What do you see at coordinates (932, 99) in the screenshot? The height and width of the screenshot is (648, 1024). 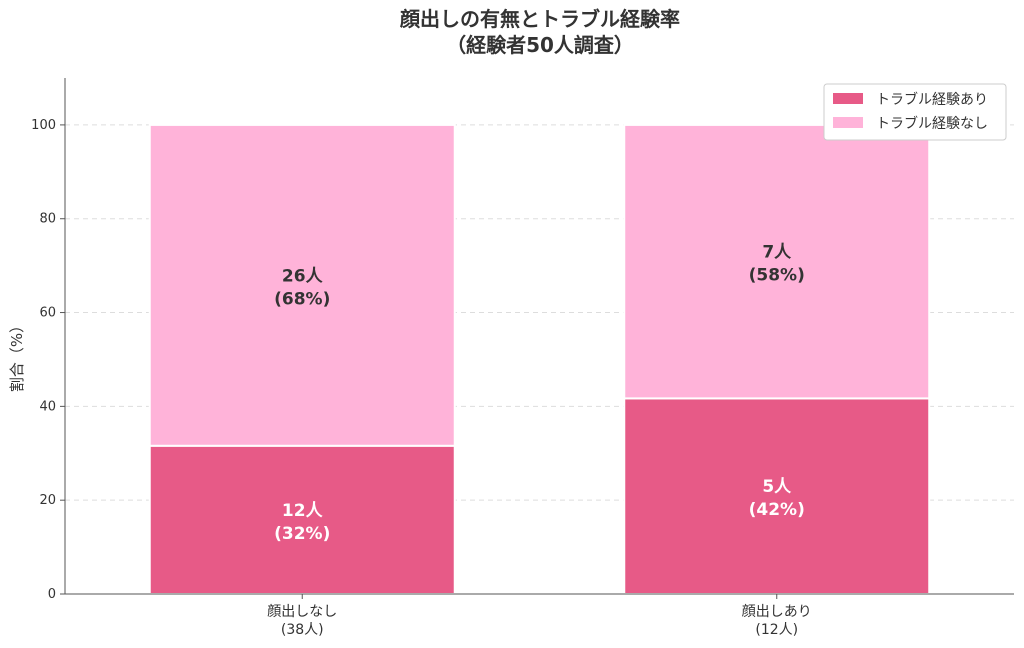 I see `legend-label: トラブル経験あり` at bounding box center [932, 99].